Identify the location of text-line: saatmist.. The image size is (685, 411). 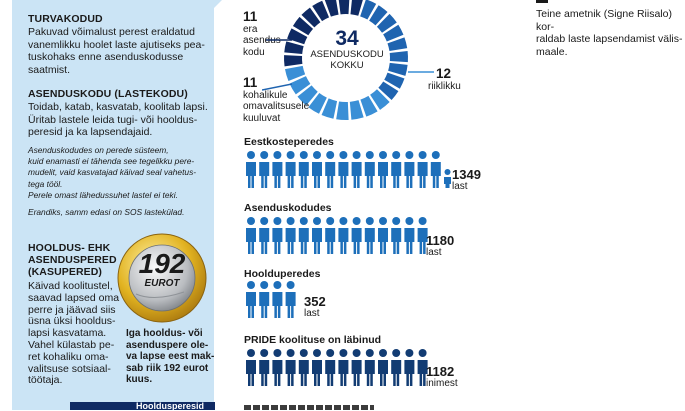
(49, 69).